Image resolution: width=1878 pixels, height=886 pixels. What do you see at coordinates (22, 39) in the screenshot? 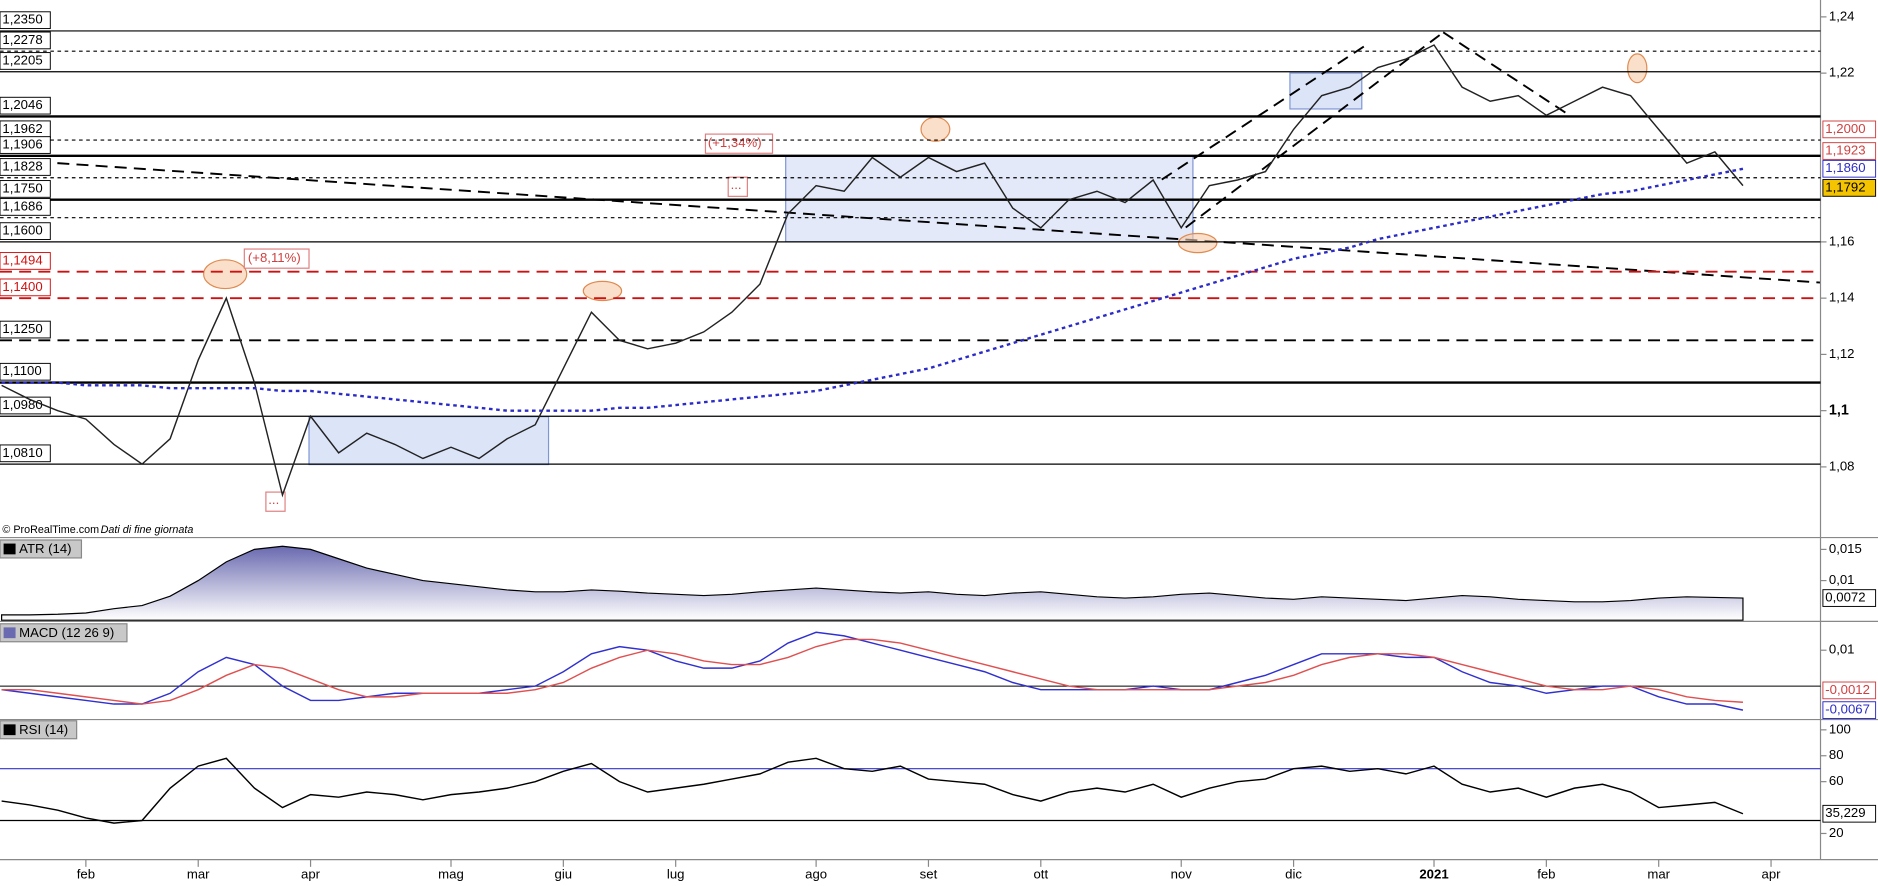
I see `level-label: 1,2278` at bounding box center [22, 39].